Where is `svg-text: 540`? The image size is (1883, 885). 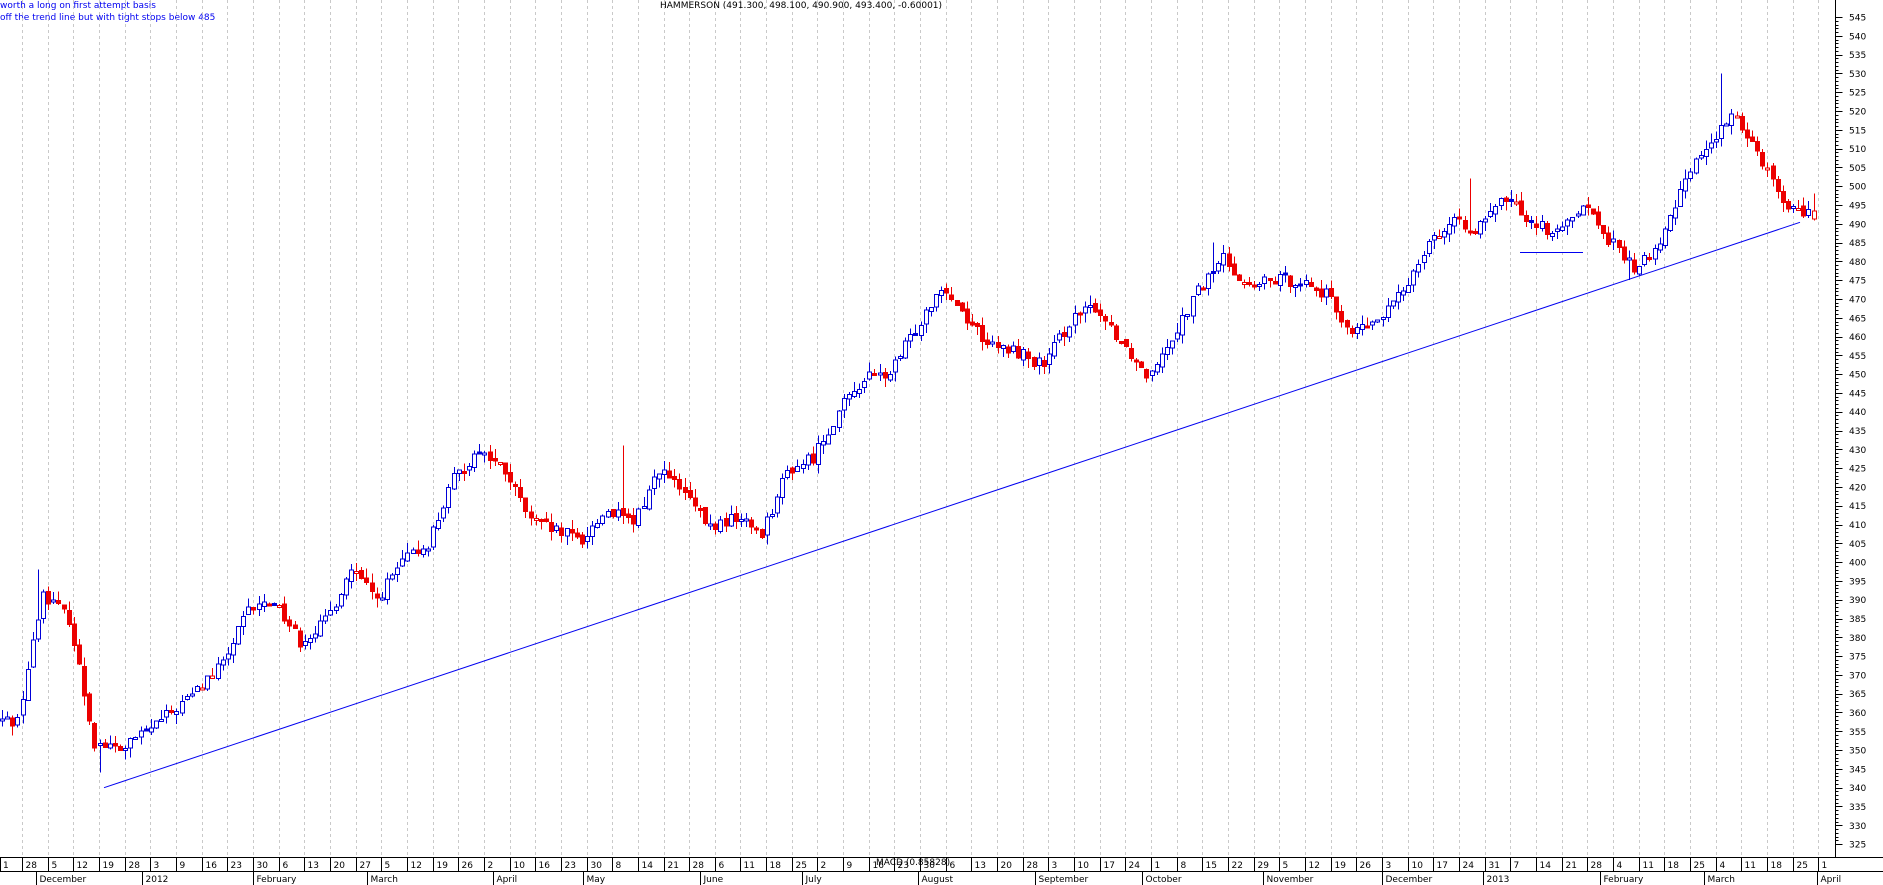 svg-text: 540 is located at coordinates (1857, 37).